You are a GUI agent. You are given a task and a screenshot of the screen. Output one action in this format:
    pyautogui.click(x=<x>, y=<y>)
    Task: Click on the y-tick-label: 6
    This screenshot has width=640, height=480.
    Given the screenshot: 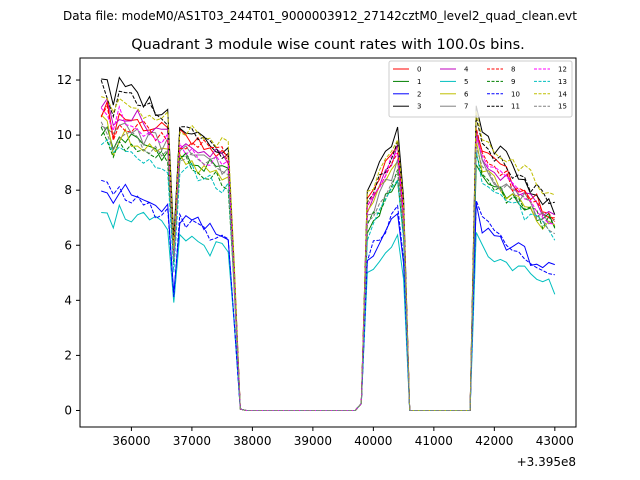 What is the action you would take?
    pyautogui.click(x=68, y=245)
    